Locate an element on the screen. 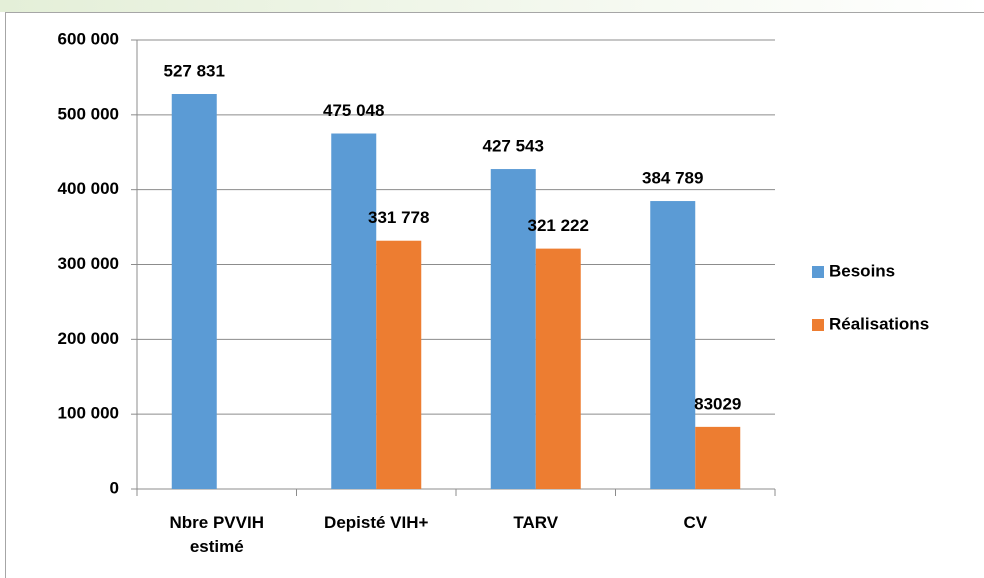 Image resolution: width=984 pixels, height=578 pixels. header-strip is located at coordinates (492, 6).